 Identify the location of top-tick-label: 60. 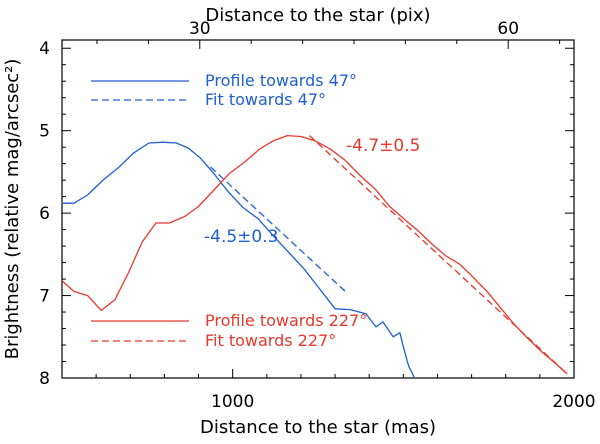
(508, 29).